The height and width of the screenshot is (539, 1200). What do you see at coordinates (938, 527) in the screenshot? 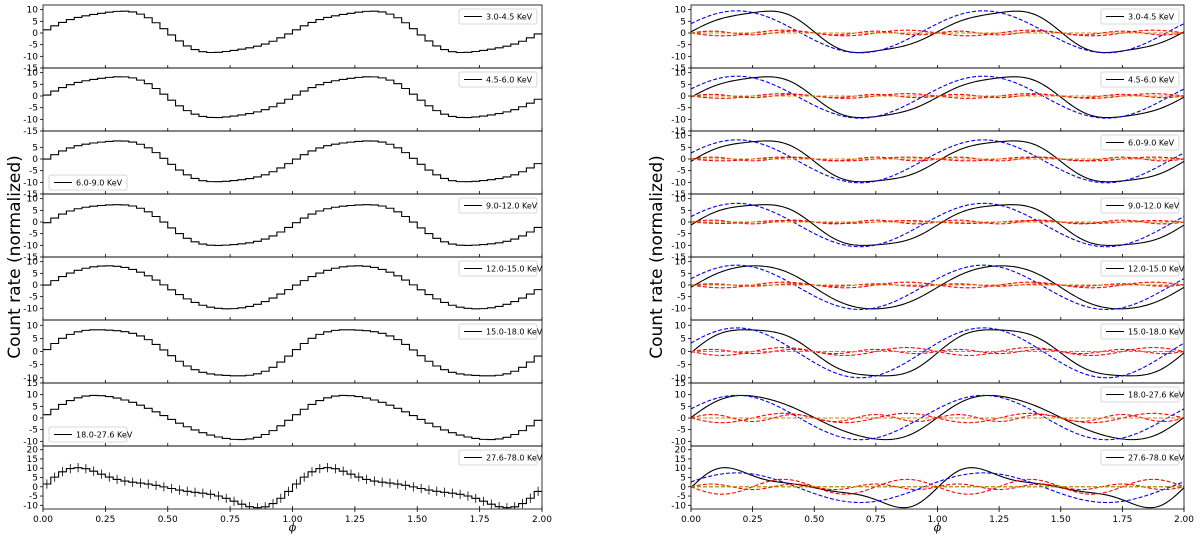
I see `x-axis-label: ϕ` at bounding box center [938, 527].